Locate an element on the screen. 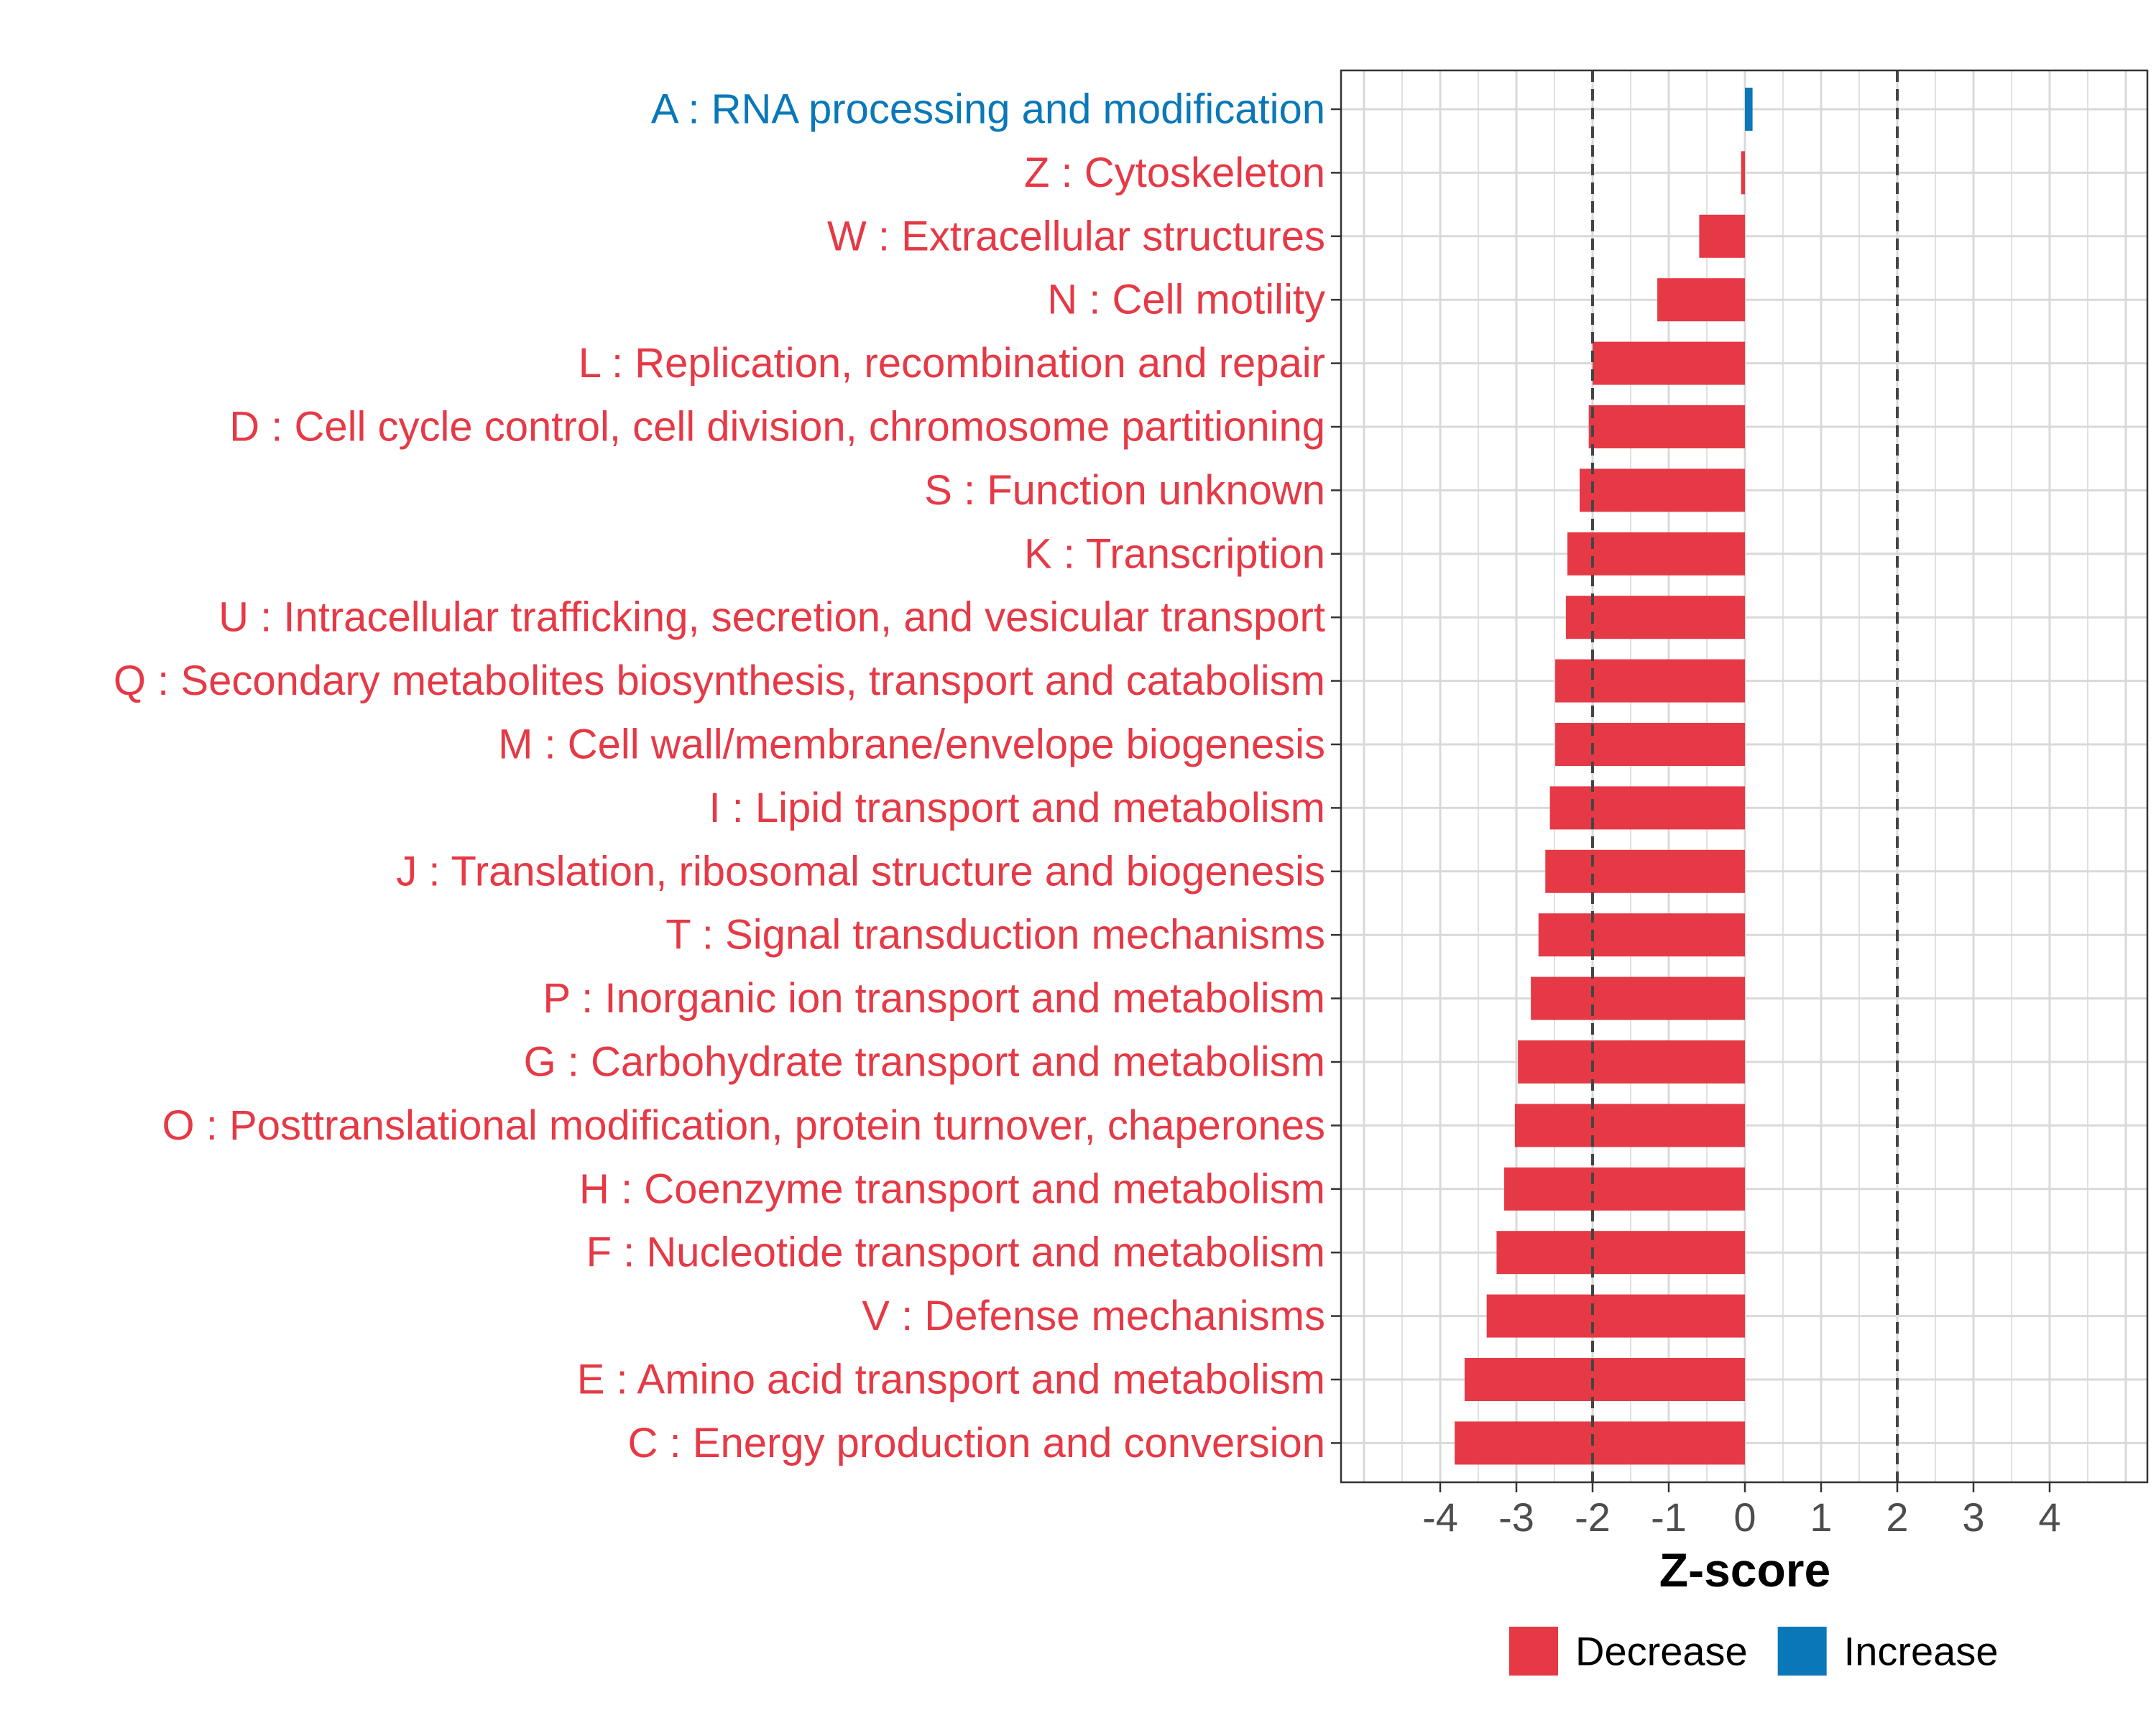 The width and height of the screenshot is (2156, 1728). x-tick-label: -1 is located at coordinates (1669, 1517).